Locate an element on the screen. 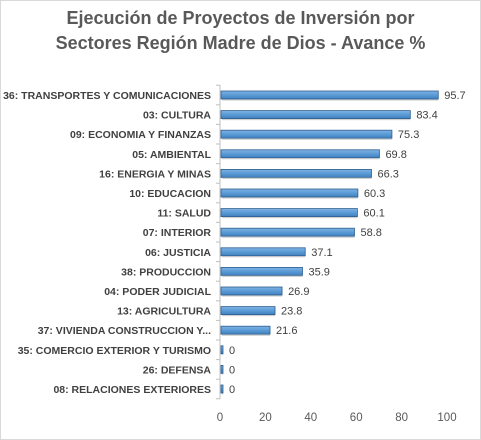 This screenshot has width=481, height=440. value-label: 23.8 is located at coordinates (291, 312).